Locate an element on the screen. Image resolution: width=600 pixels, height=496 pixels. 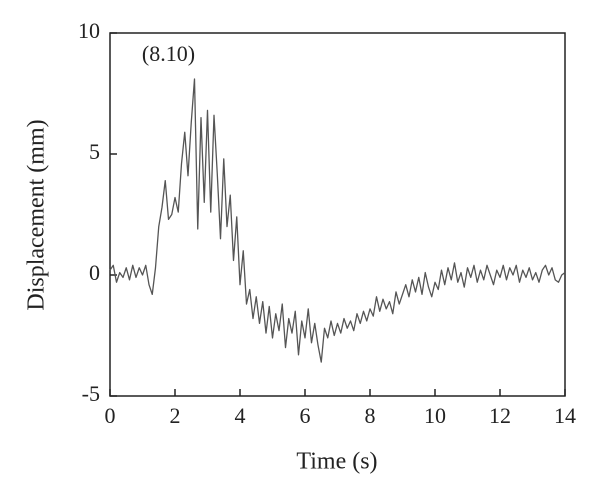
x-tick-label: 4 is located at coordinates (240, 415).